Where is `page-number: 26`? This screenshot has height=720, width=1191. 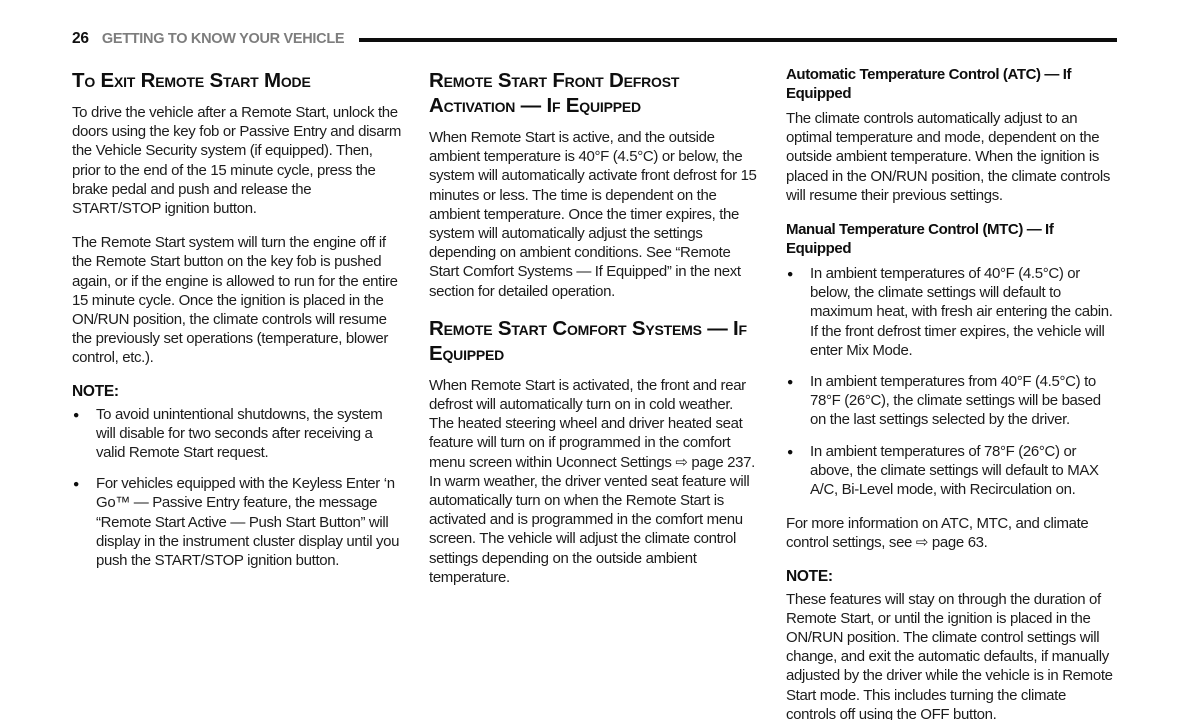
page-number: 26 is located at coordinates (80, 38).